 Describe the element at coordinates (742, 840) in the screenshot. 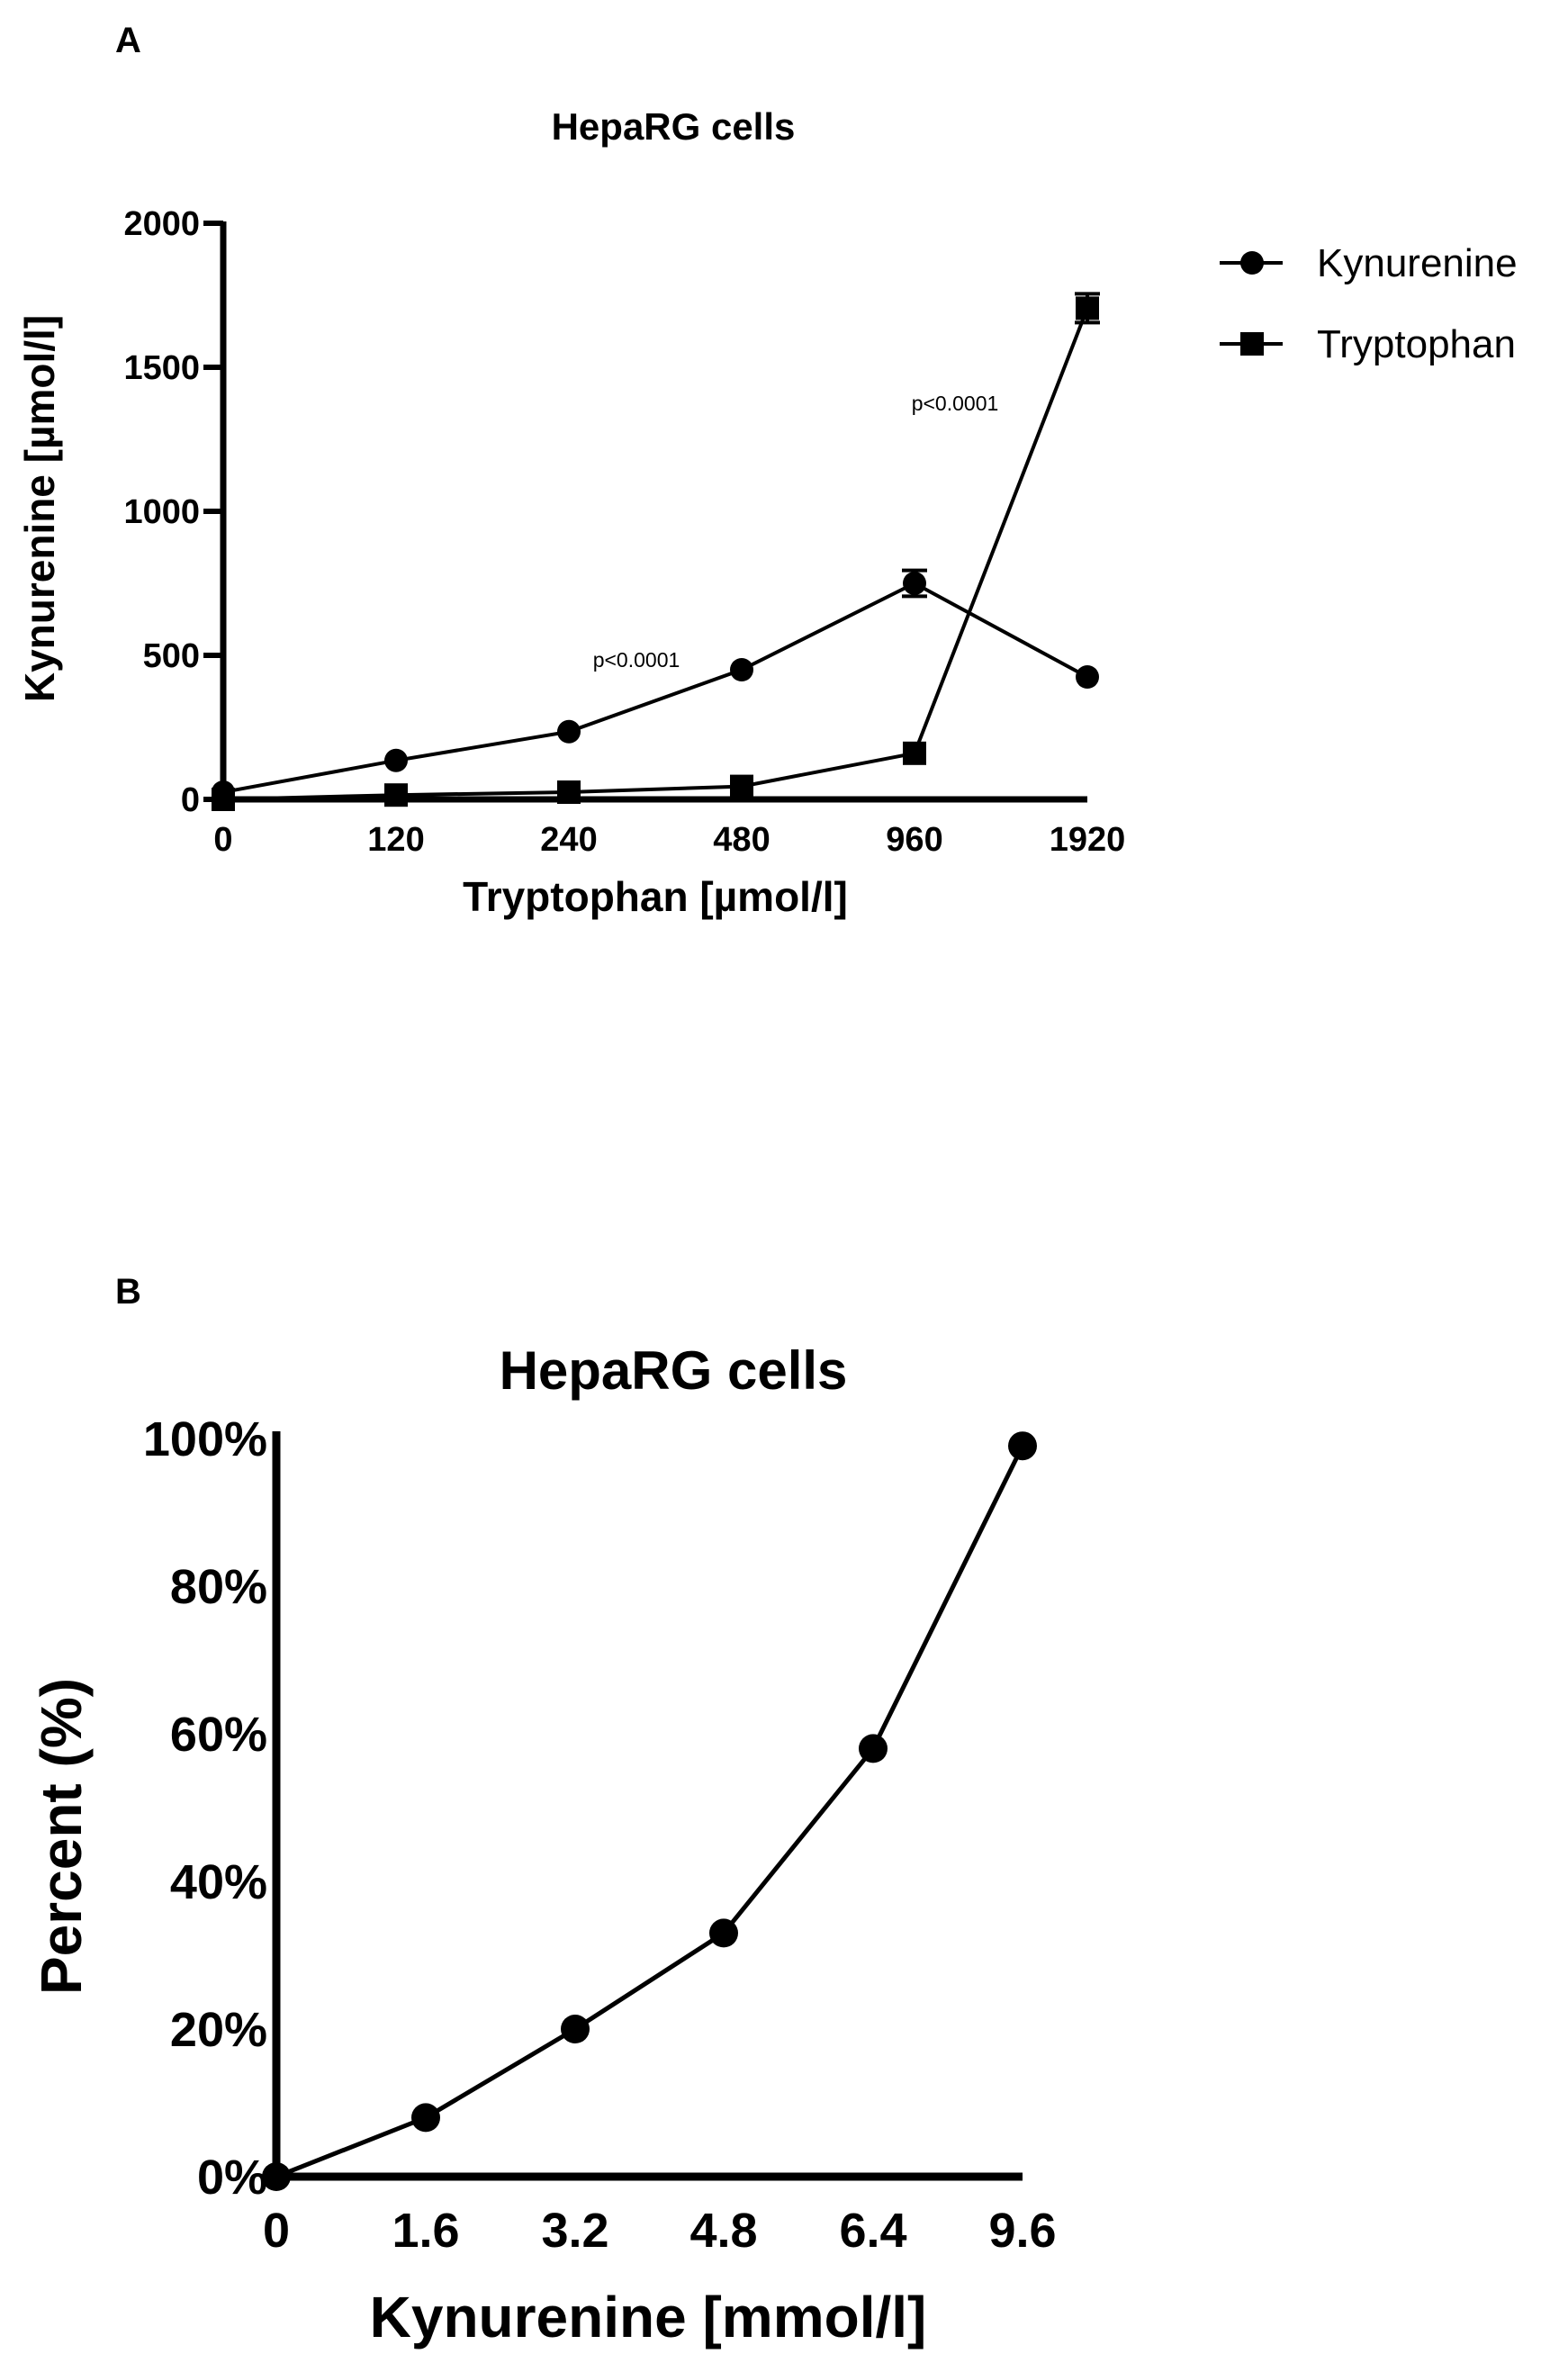

I see `chart-a-x-tick-label: 480` at that location.